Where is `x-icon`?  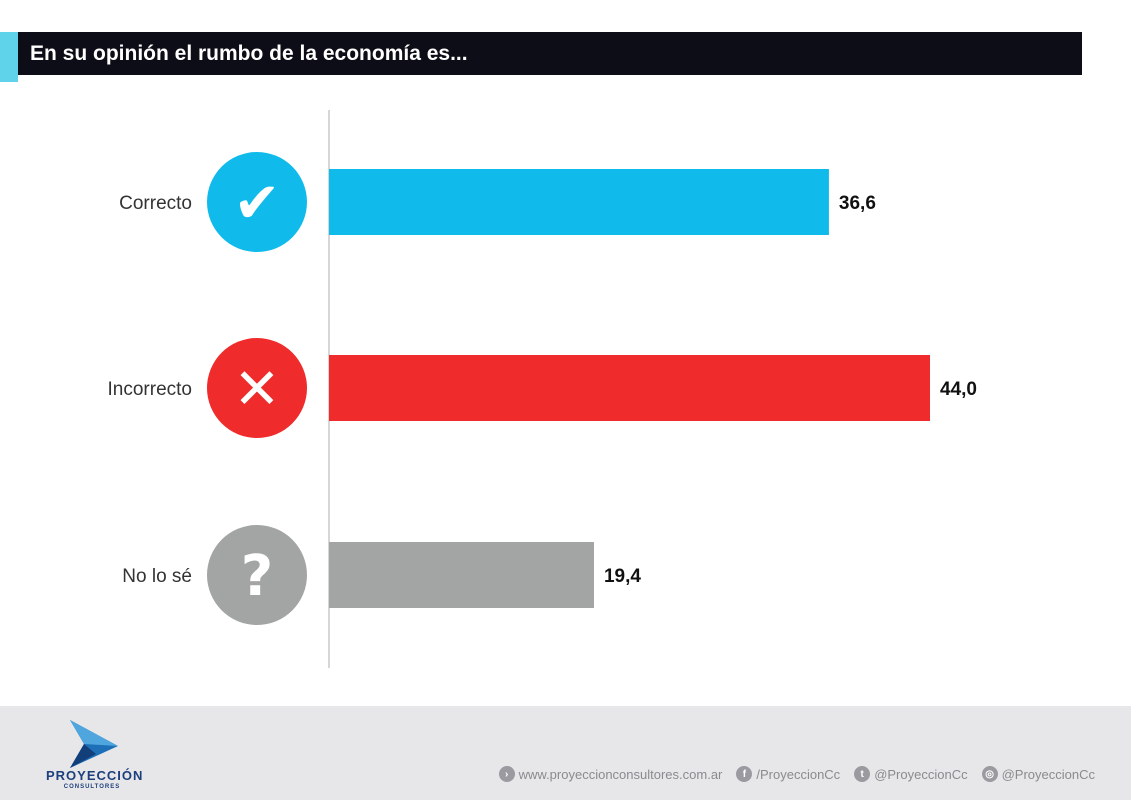 x-icon is located at coordinates (257, 388).